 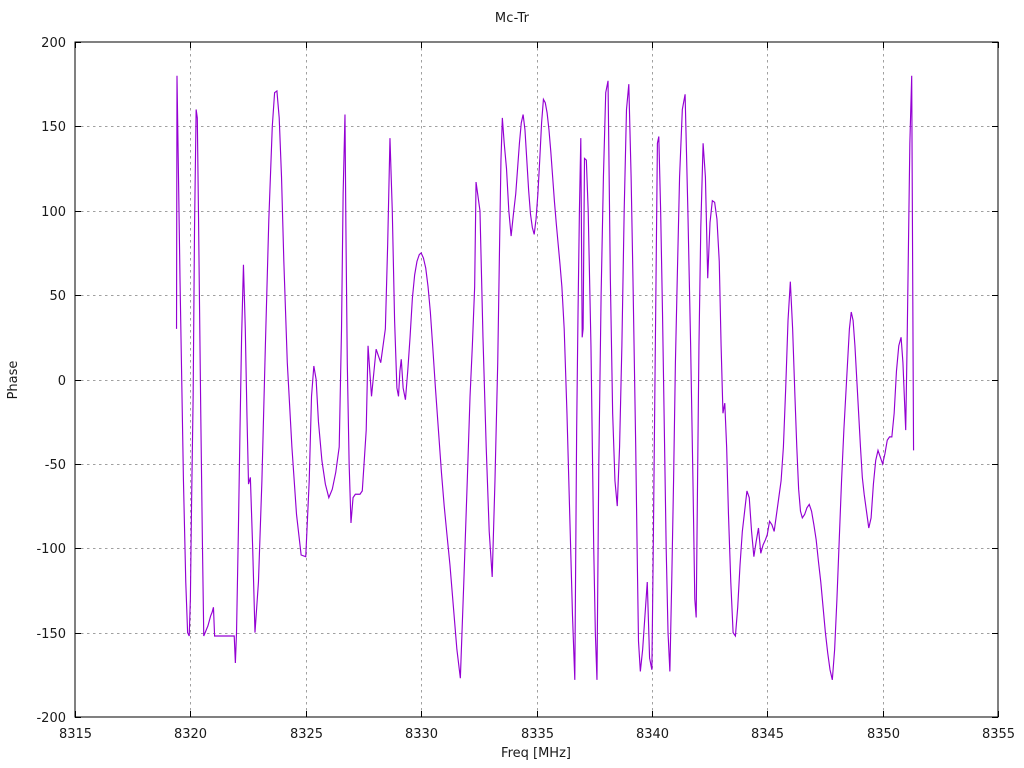 I want to click on x-axis-tick-labels: 8315 8320 8325 8330 8335 8340 8345 8350 8355, so click(x=537, y=734).